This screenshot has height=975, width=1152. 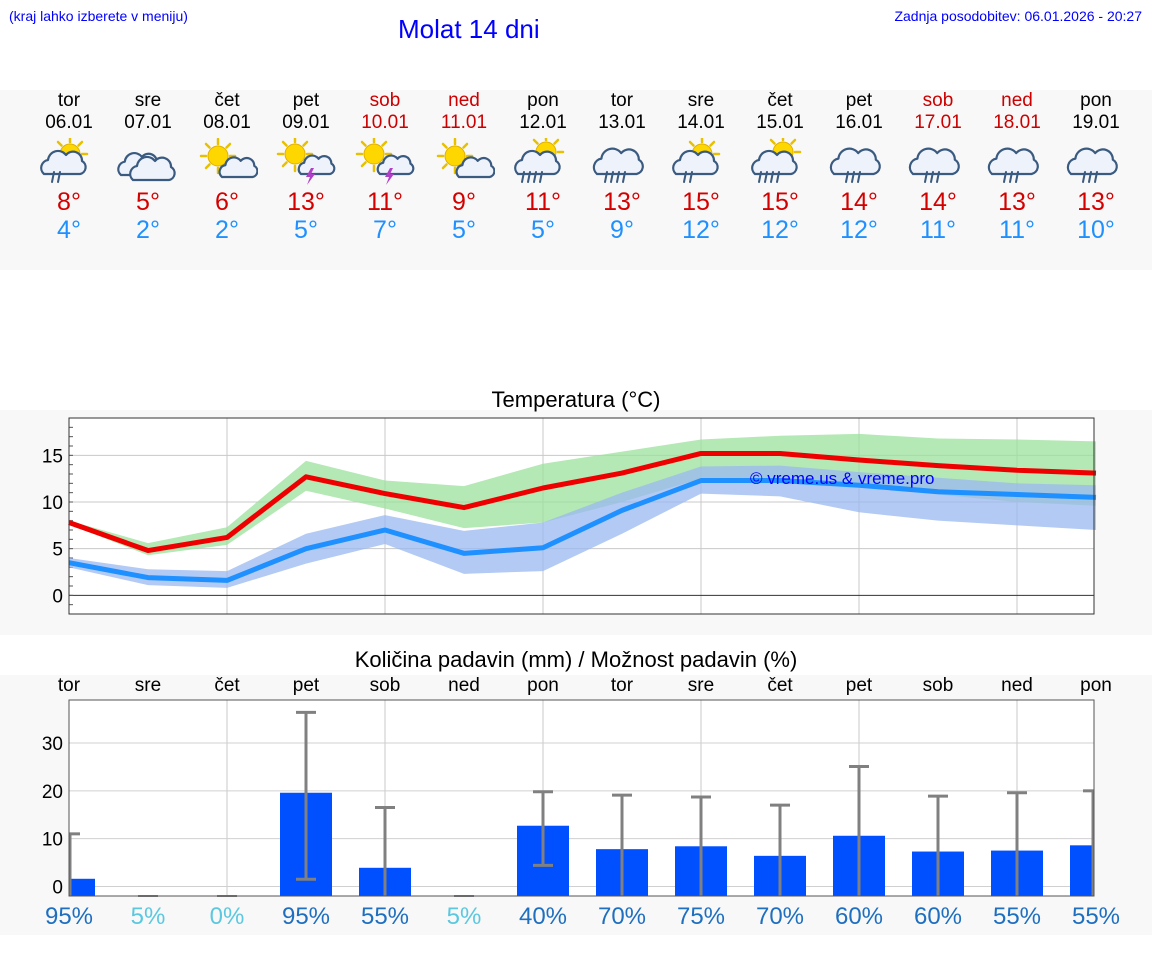 What do you see at coordinates (701, 916) in the screenshot?
I see `precipitation-probability: 75%` at bounding box center [701, 916].